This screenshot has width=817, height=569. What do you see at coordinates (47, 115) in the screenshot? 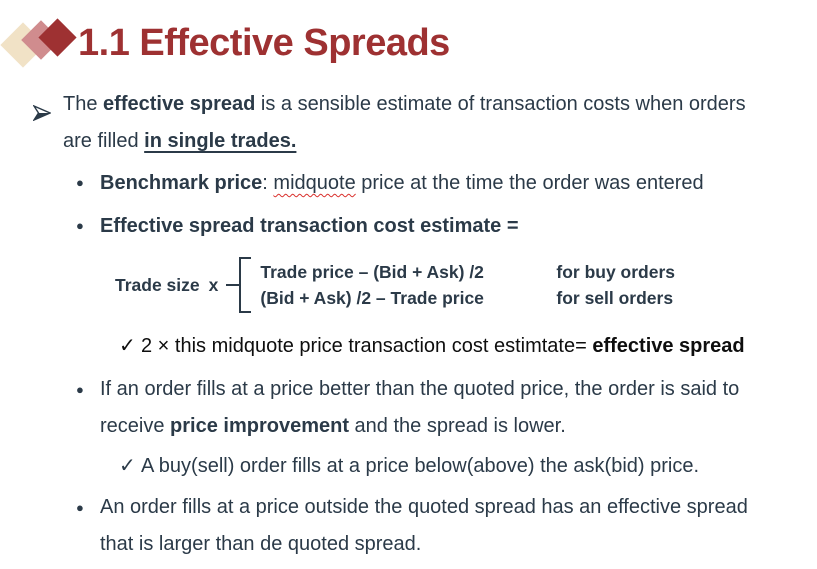
I see `arrowhead-right-icon` at bounding box center [47, 115].